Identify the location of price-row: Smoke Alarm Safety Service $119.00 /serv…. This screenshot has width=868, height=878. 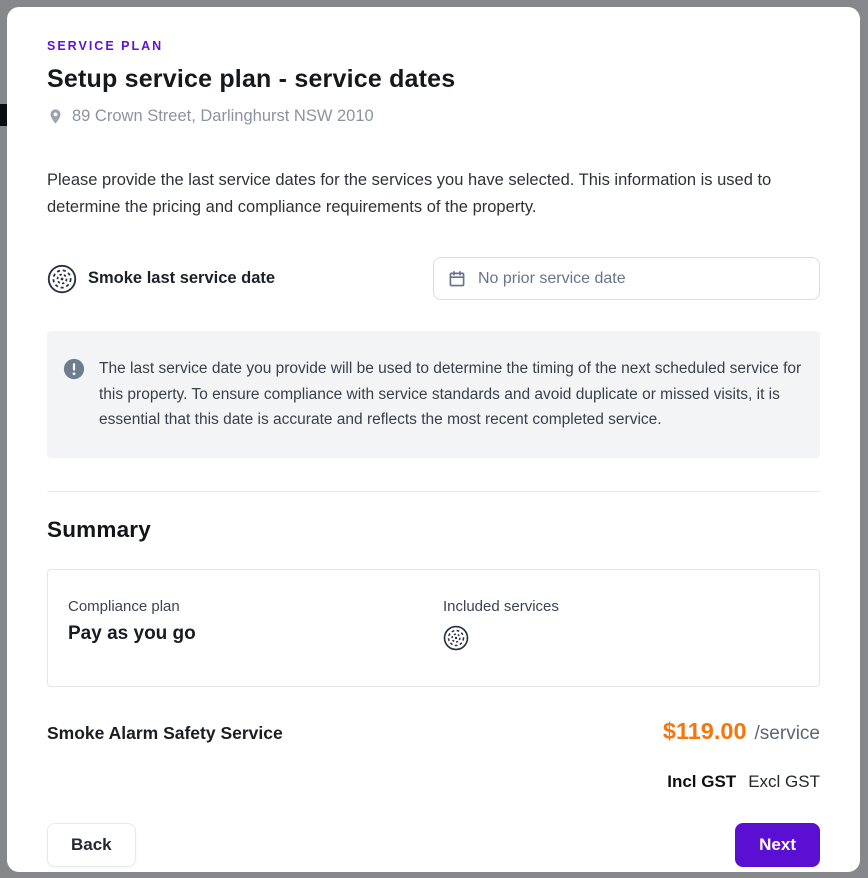
(433, 731).